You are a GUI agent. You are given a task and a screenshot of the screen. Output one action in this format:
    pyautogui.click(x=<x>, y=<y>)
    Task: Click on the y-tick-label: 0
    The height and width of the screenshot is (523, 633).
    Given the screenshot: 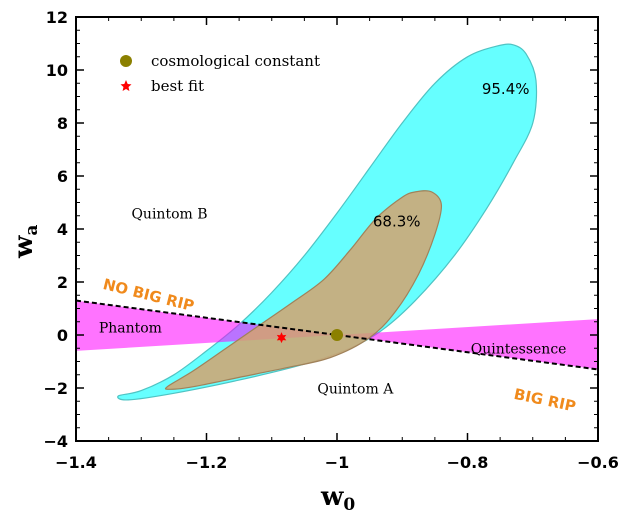 What is the action you would take?
    pyautogui.click(x=62, y=335)
    